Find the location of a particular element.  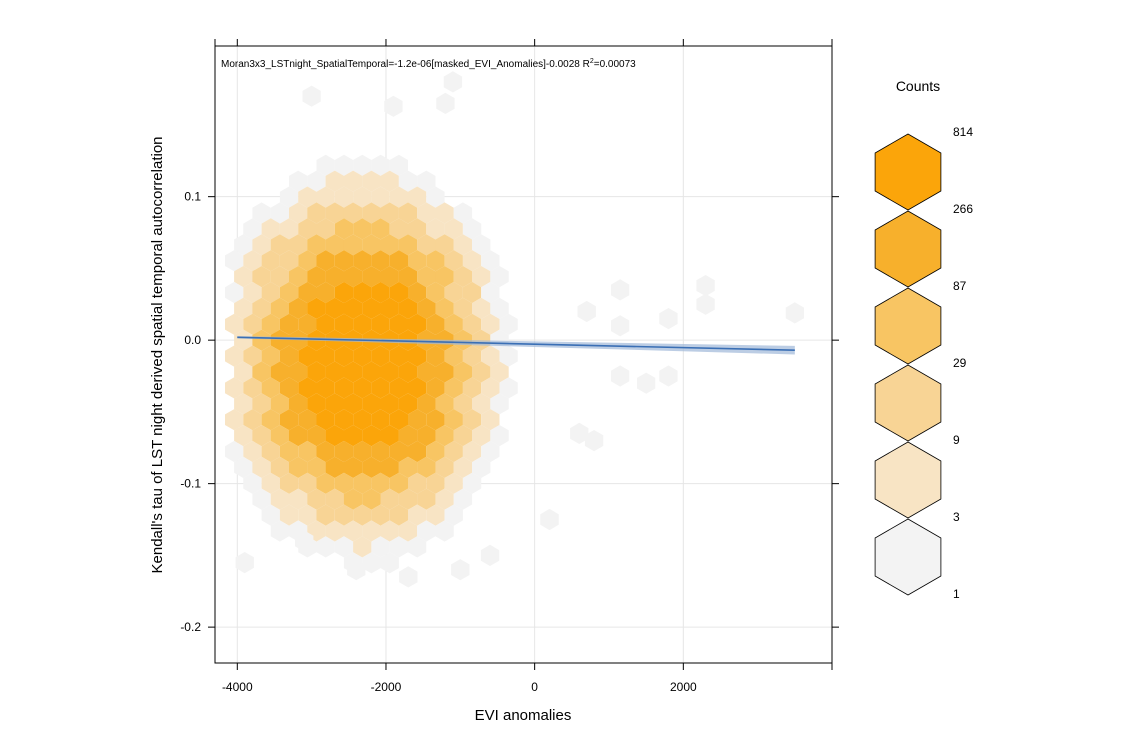

legend-label: 87 is located at coordinates (960, 286).